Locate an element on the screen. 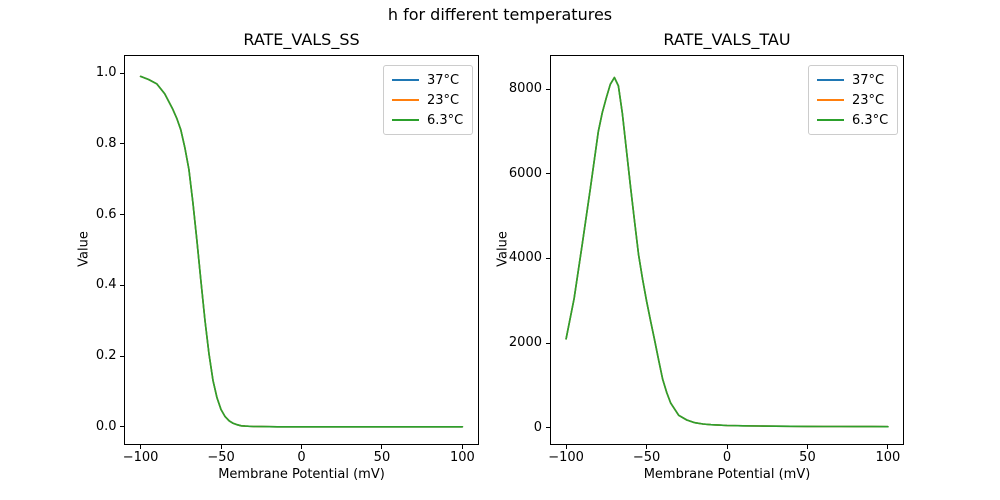 The height and width of the screenshot is (500, 1000). y-tick-label: 1.0 is located at coordinates (106, 73).